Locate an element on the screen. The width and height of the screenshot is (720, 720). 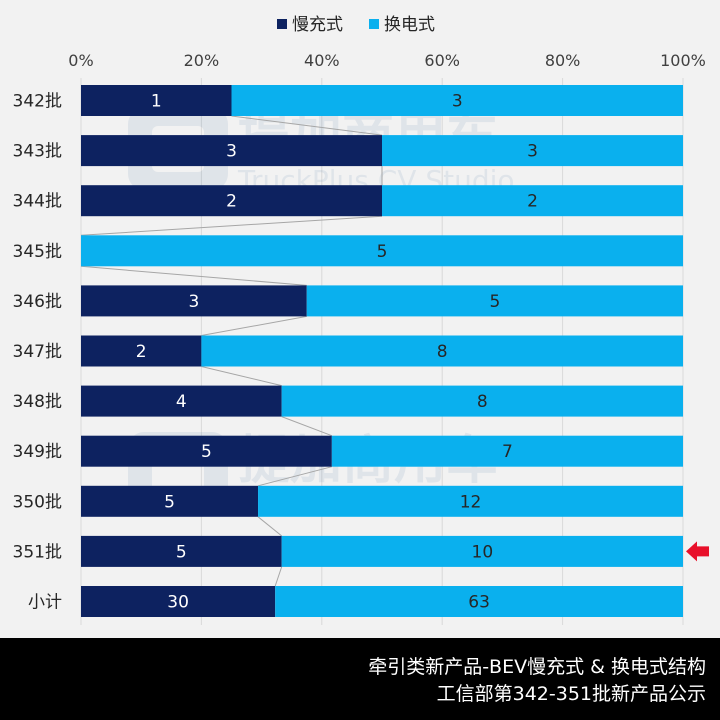
x-tick-label: 80% is located at coordinates (563, 60).